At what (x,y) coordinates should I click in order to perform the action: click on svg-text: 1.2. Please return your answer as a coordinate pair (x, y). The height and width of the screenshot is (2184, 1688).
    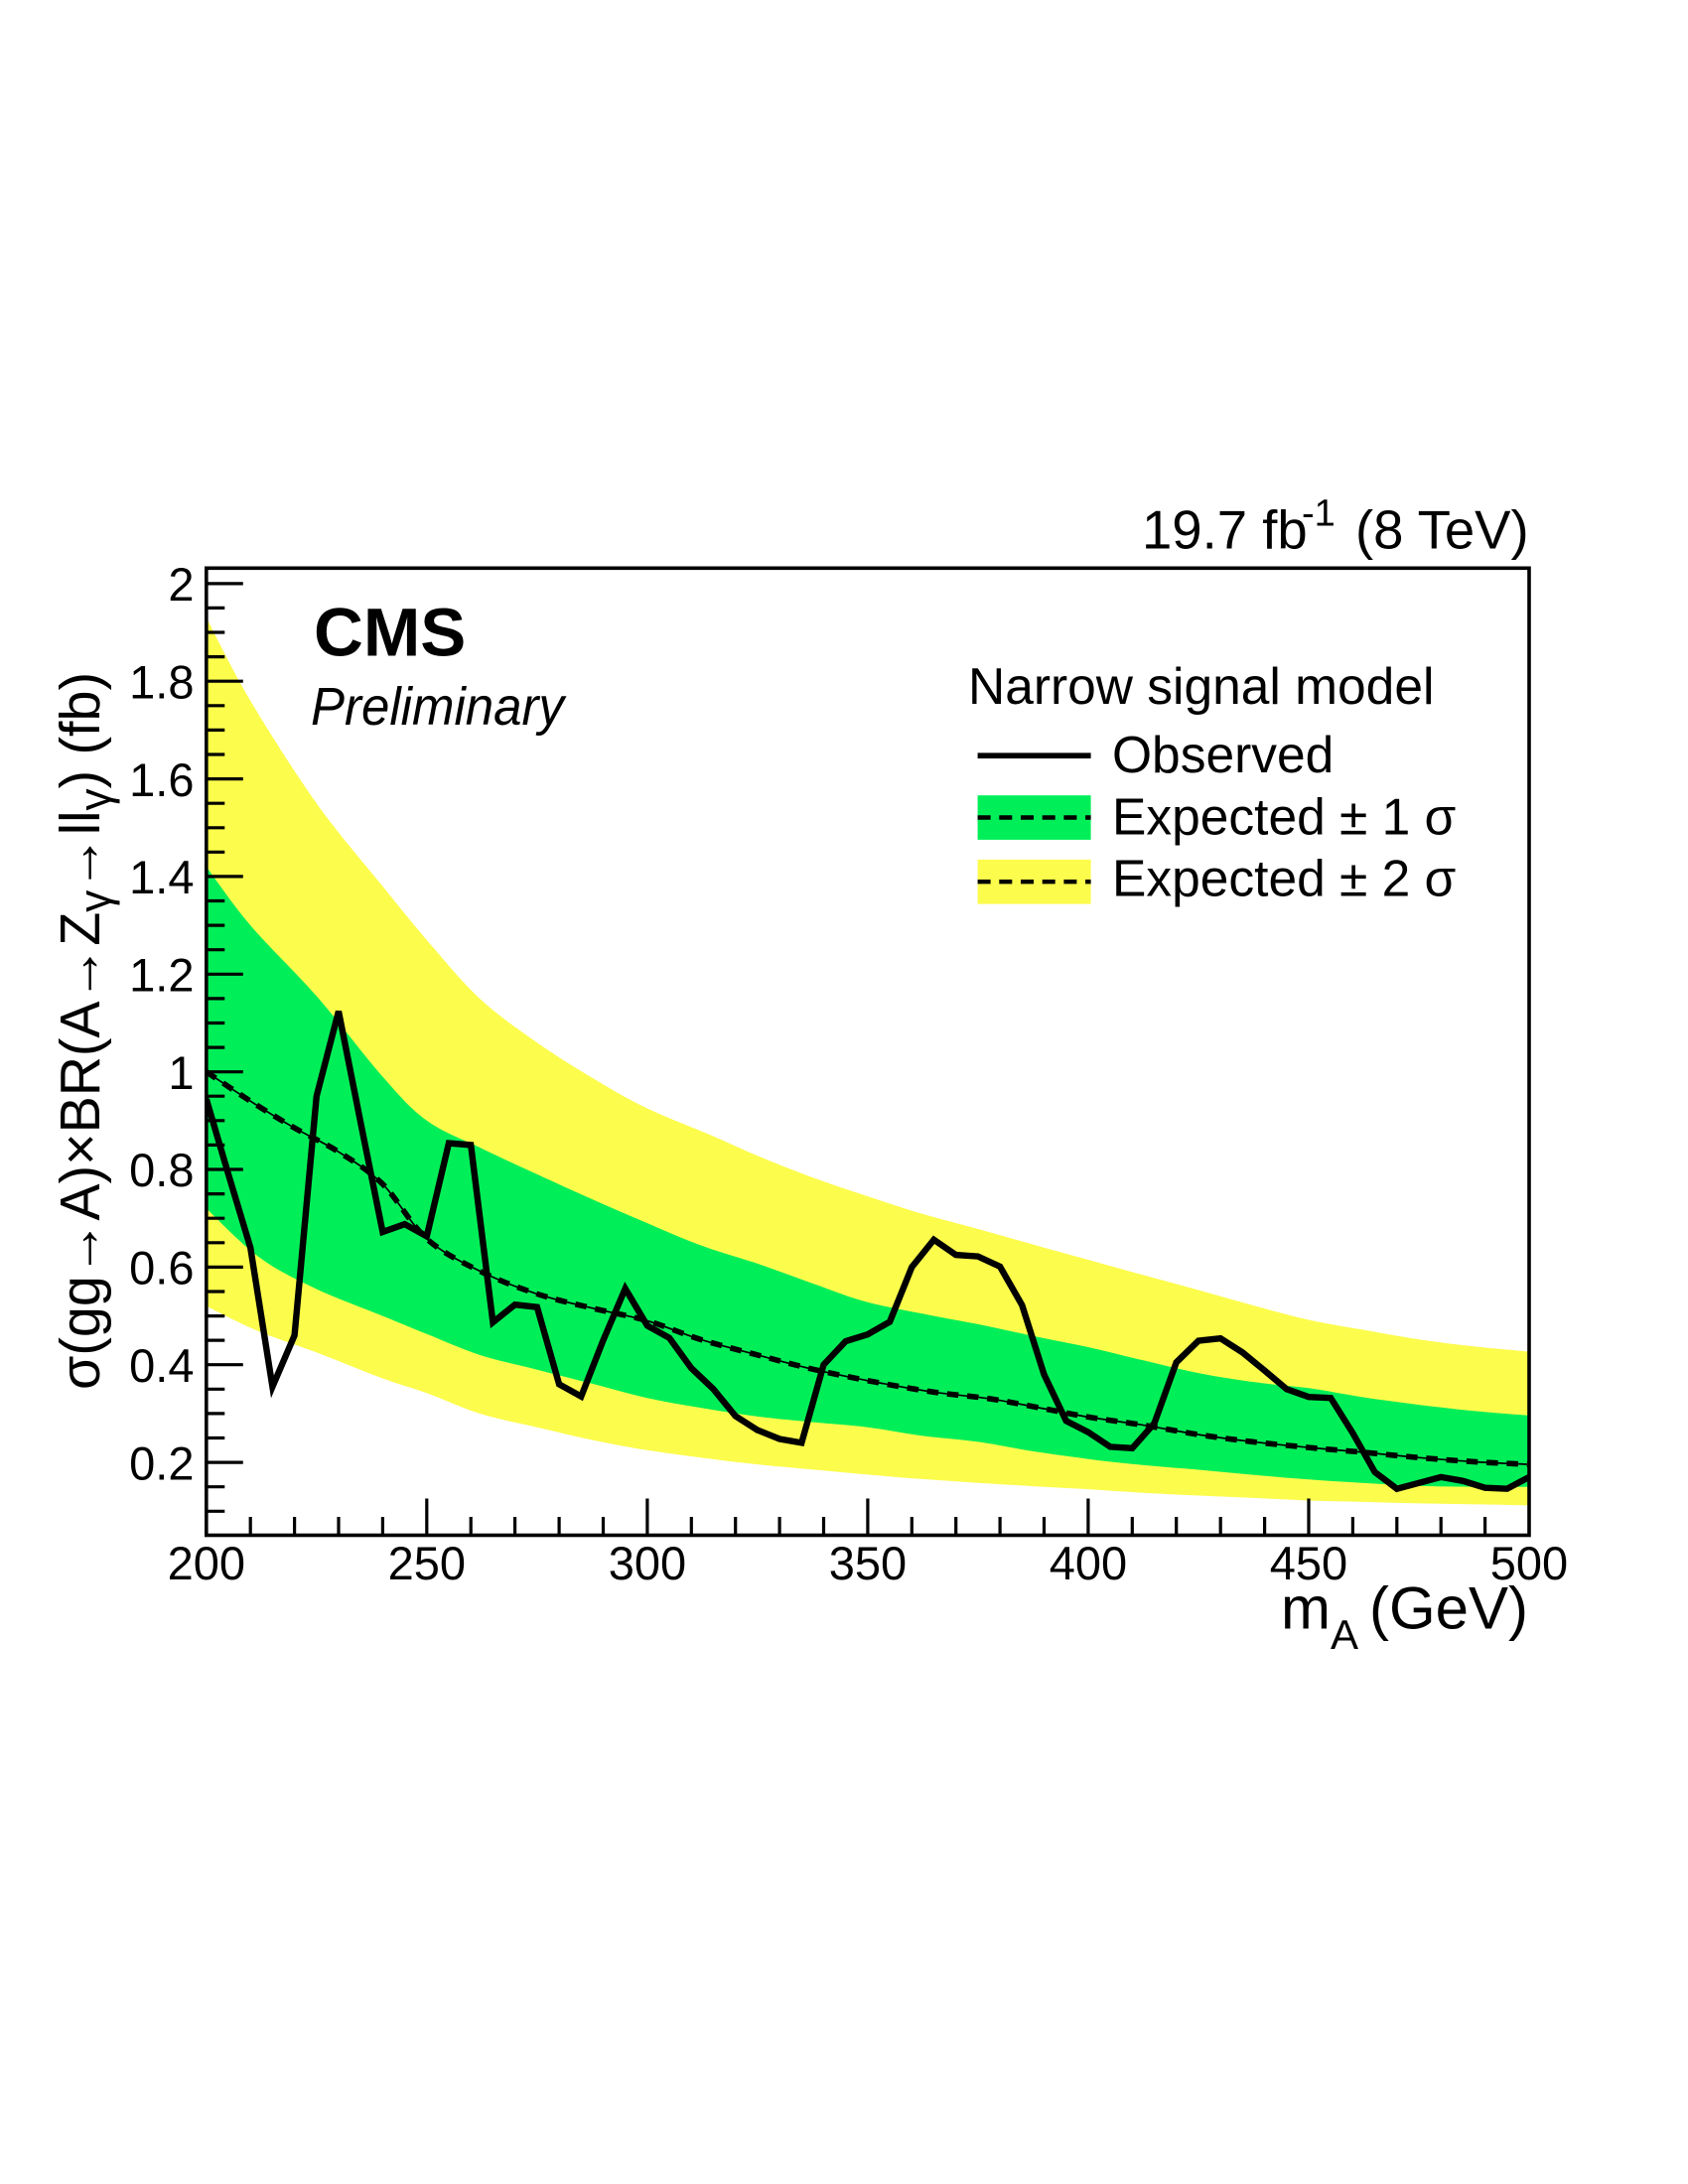
    Looking at the image, I should click on (161, 975).